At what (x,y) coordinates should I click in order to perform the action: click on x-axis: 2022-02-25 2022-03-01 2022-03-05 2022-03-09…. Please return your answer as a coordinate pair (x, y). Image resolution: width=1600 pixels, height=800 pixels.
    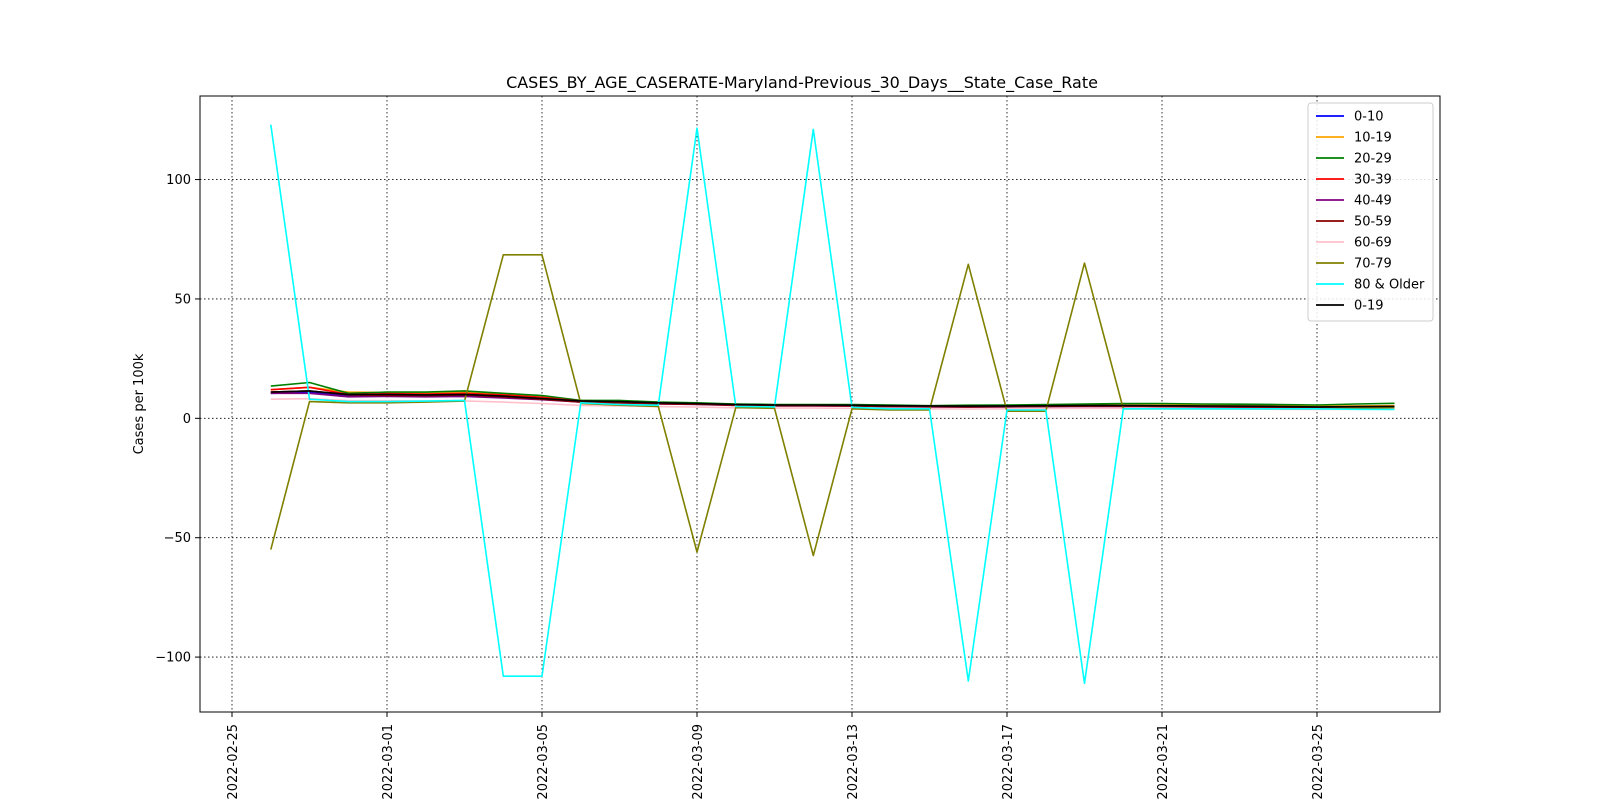
    Looking at the image, I should click on (776, 756).